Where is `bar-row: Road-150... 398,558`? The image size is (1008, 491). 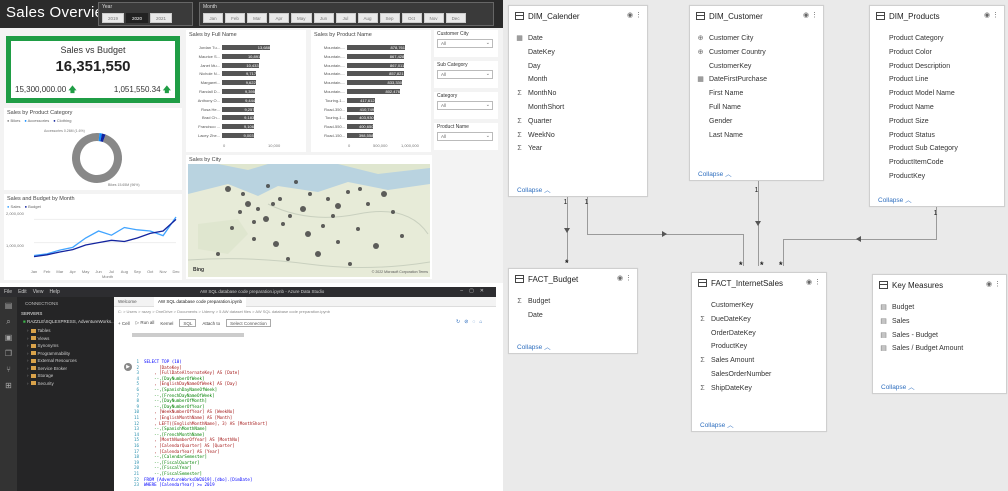 bar-row: Road-150... 398,558 is located at coordinates (345, 135).